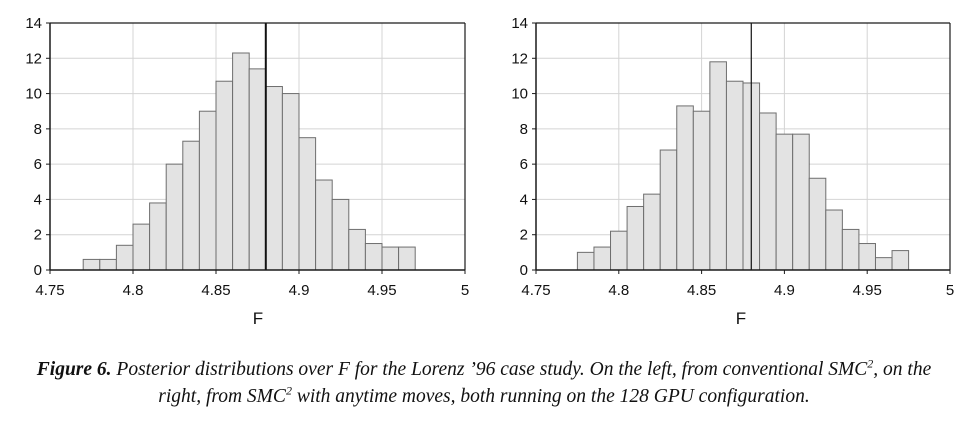 The width and height of the screenshot is (968, 424). What do you see at coordinates (288, 390) in the screenshot?
I see `caption-superscript-2: 2` at bounding box center [288, 390].